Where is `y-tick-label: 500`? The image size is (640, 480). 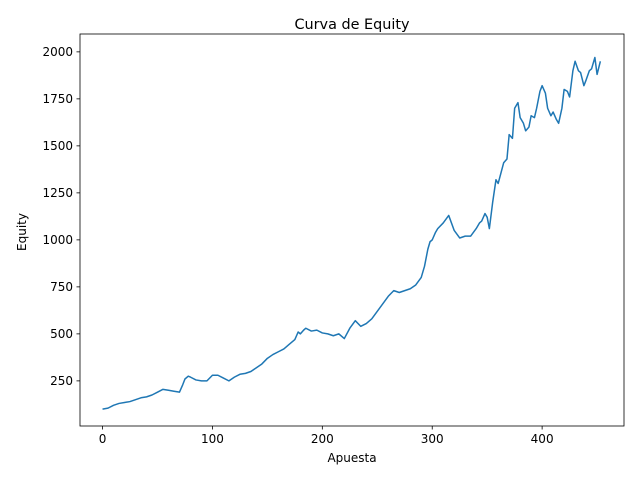 y-tick-label: 500 is located at coordinates (61, 334).